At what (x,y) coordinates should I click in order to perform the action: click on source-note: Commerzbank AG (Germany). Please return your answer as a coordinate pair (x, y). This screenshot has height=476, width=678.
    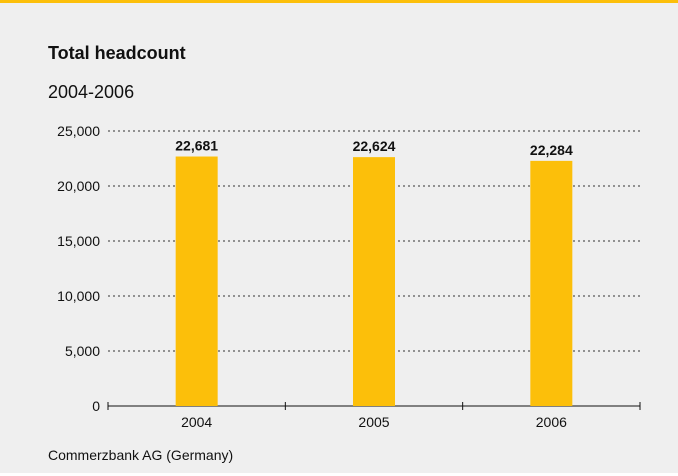
    Looking at the image, I should click on (141, 455).